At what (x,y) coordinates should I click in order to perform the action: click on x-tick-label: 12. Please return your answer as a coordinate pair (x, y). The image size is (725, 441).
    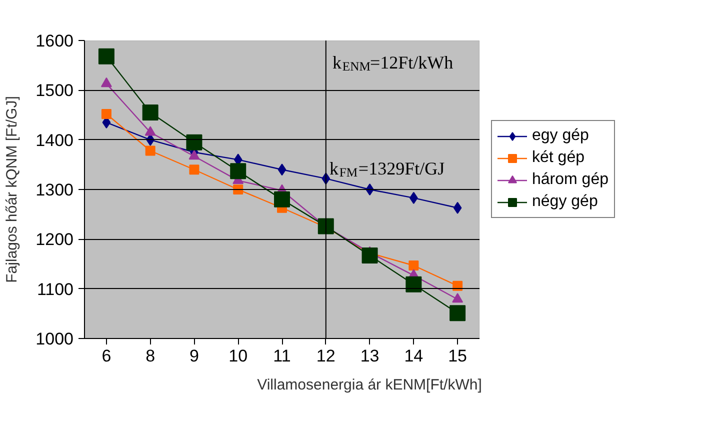
    Looking at the image, I should click on (326, 356).